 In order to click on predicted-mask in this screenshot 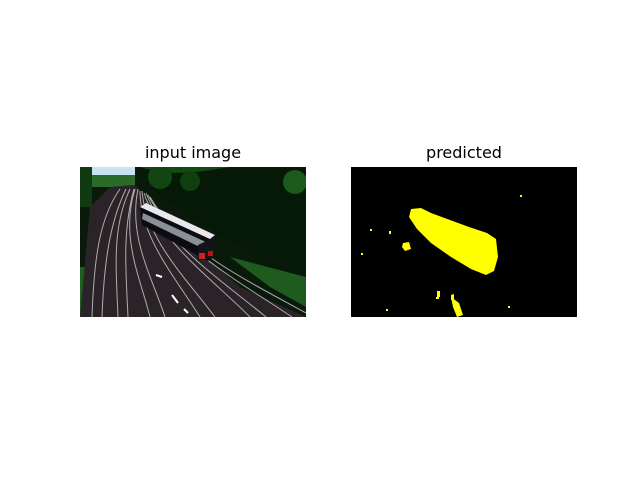, I will do `click(464, 242)`.